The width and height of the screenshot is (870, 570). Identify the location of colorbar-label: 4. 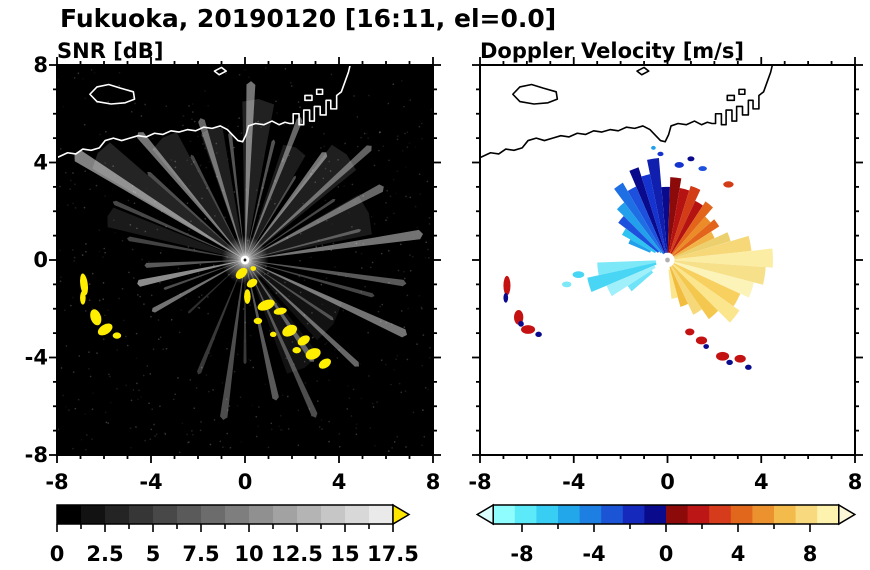
(738, 554).